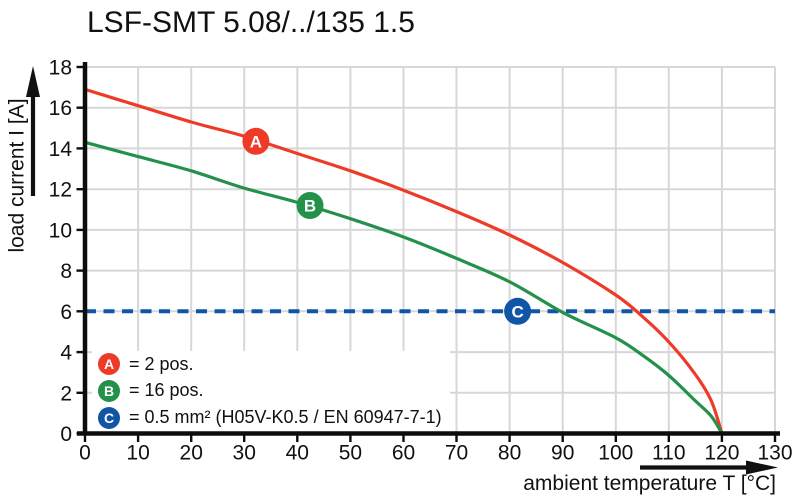  What do you see at coordinates (456, 453) in the screenshot?
I see `x-tick-label: 70` at bounding box center [456, 453].